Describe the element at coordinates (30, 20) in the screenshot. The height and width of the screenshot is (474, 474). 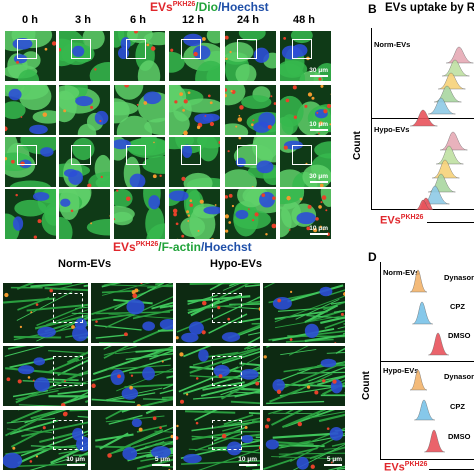
I see `time-label-0: 0 h` at that location.